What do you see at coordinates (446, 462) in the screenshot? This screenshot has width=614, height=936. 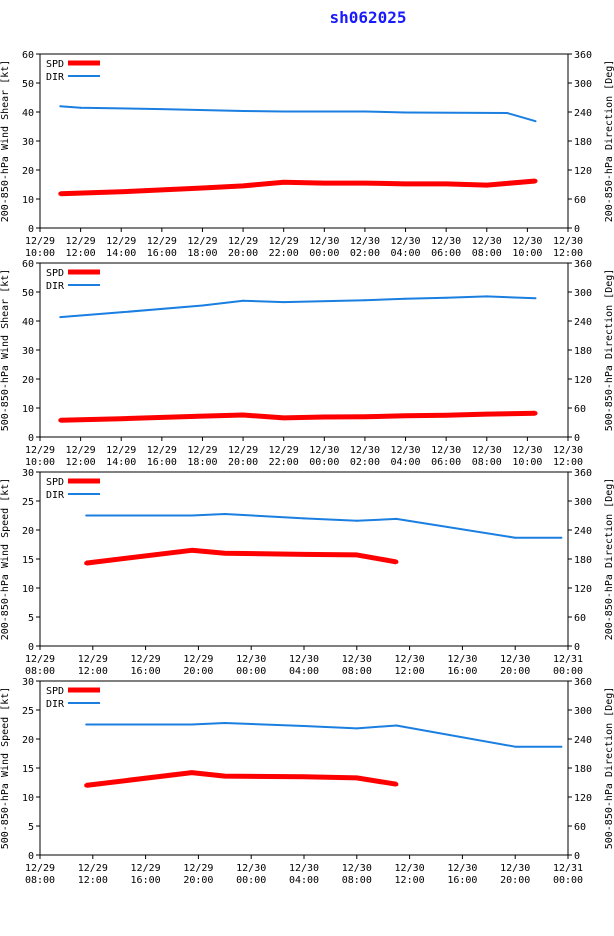 I see `x-tick-time: 06:00` at bounding box center [446, 462].